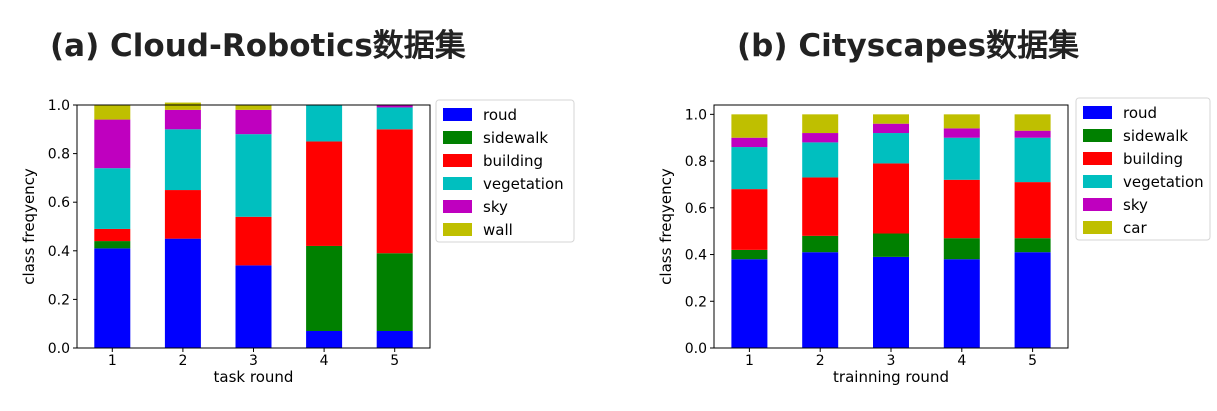 Image resolution: width=1217 pixels, height=411 pixels. Describe the element at coordinates (1140, 113) in the screenshot. I see `legend-label-roud: roud` at that location.